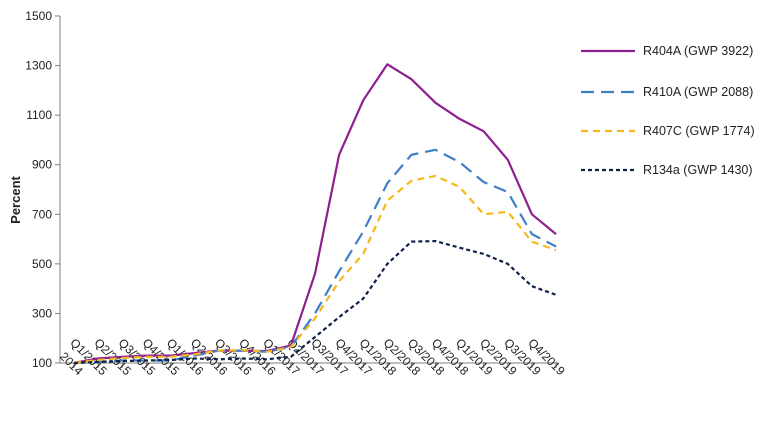 The width and height of the screenshot is (770, 421). Describe the element at coordinates (42, 363) in the screenshot. I see `y-tick-label: 100` at that location.